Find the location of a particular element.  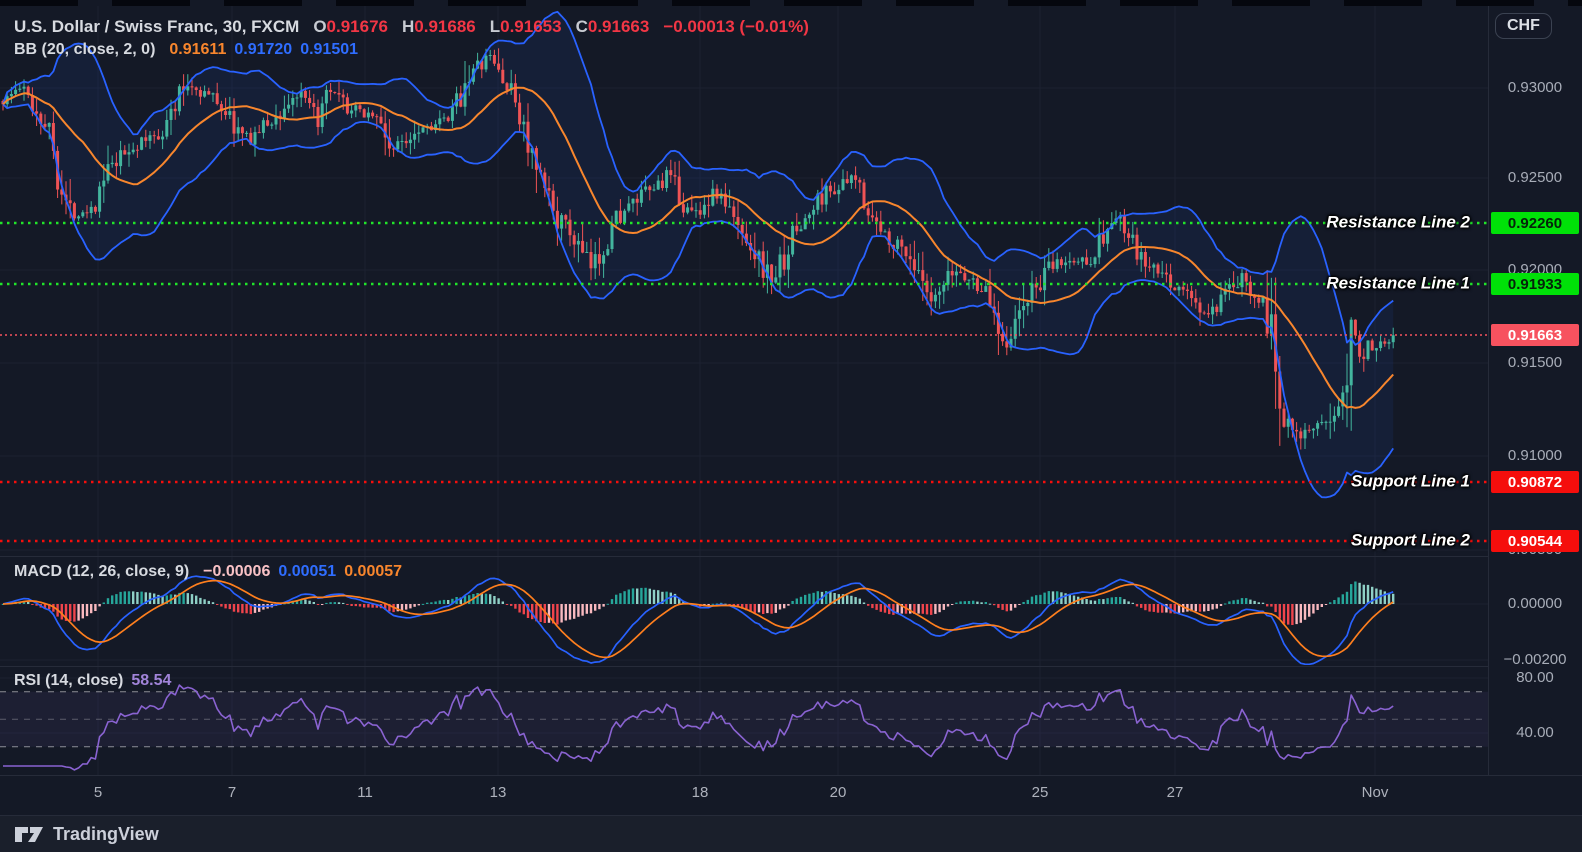

brand-name: TradingView is located at coordinates (106, 833).